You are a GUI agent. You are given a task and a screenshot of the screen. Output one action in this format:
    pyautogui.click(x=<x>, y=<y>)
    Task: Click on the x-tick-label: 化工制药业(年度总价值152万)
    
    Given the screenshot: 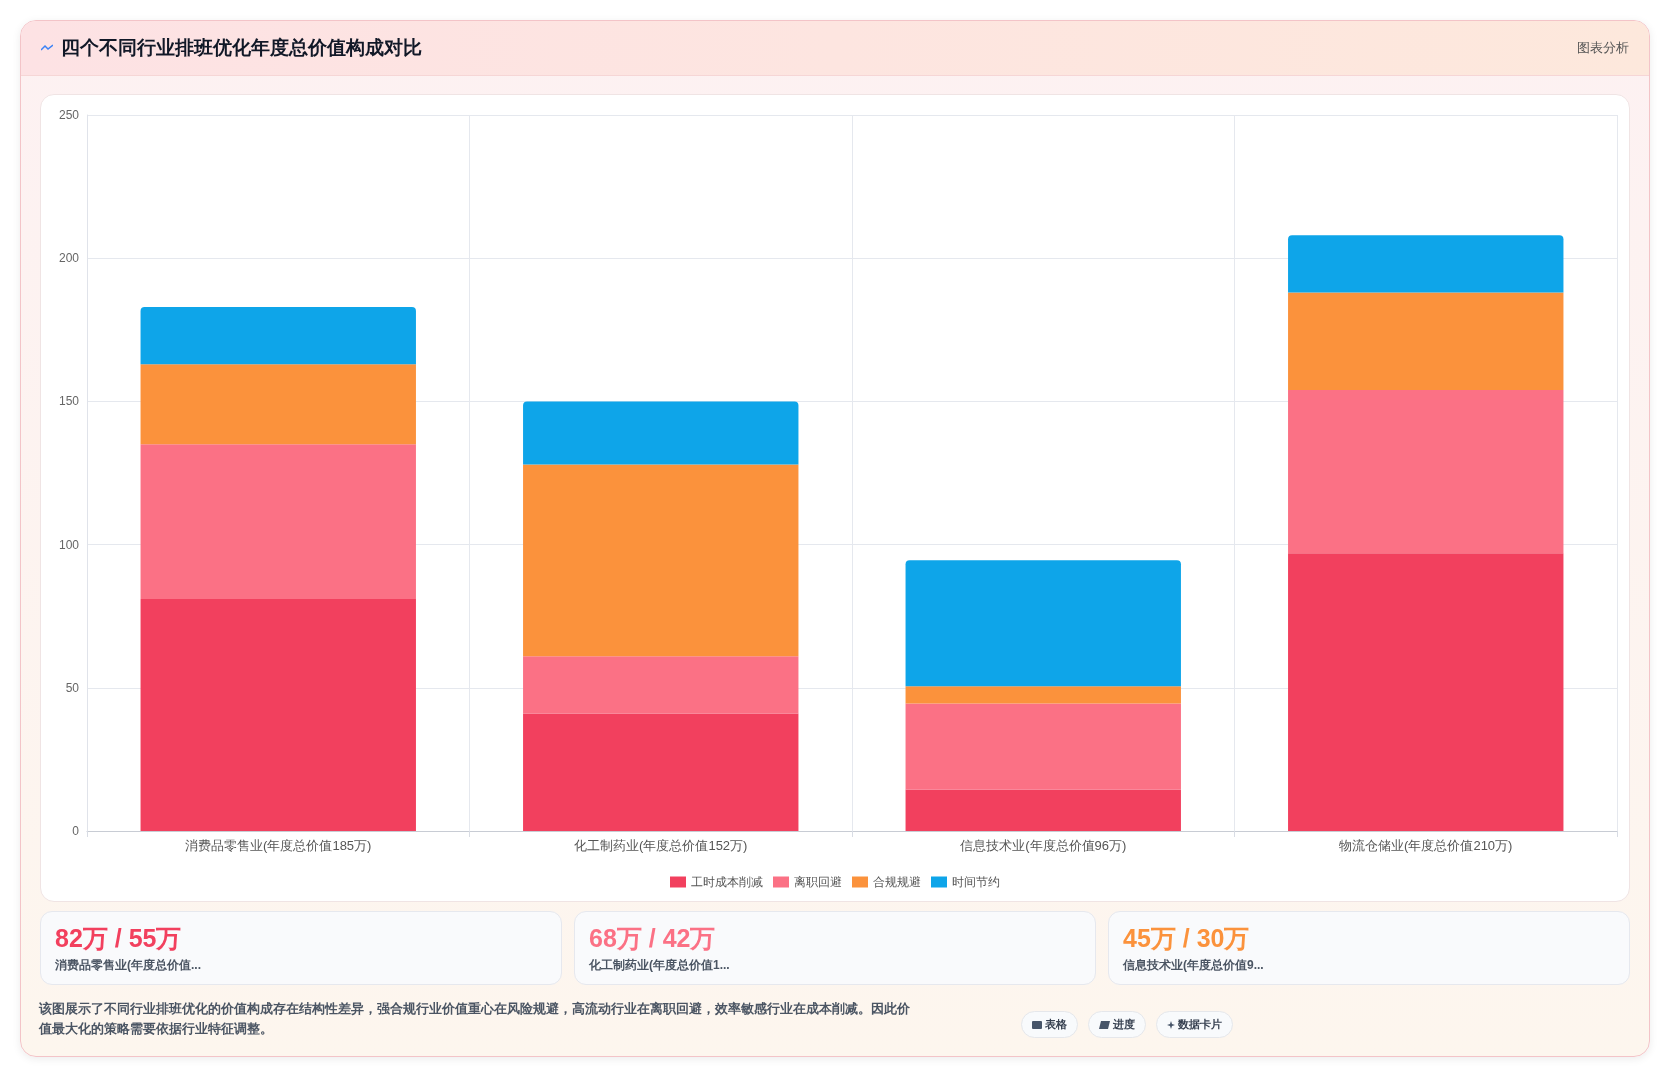 What is the action you would take?
    pyautogui.click(x=661, y=845)
    